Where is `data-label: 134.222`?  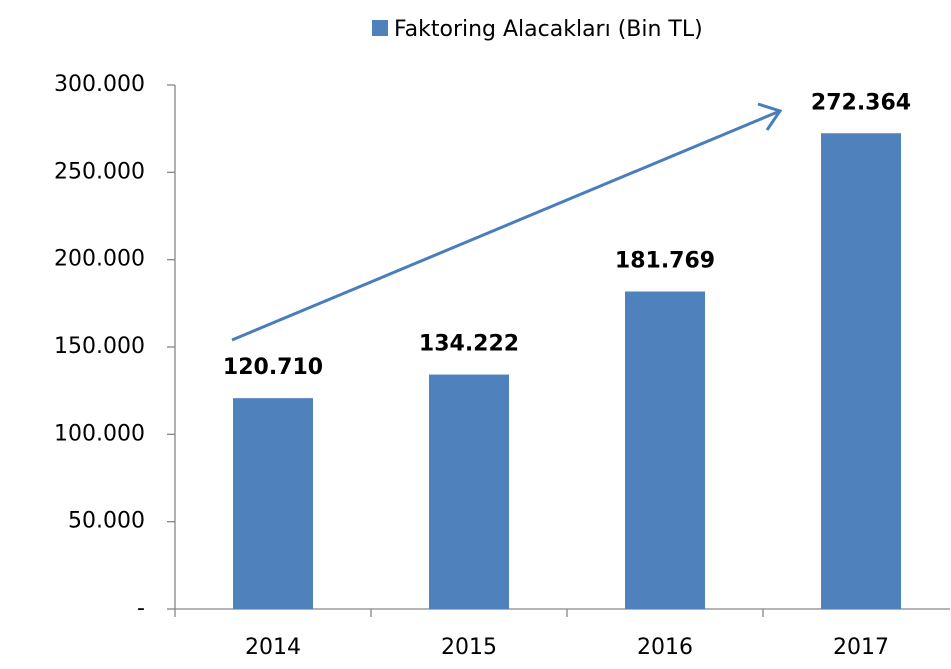
data-label: 134.222 is located at coordinates (469, 344).